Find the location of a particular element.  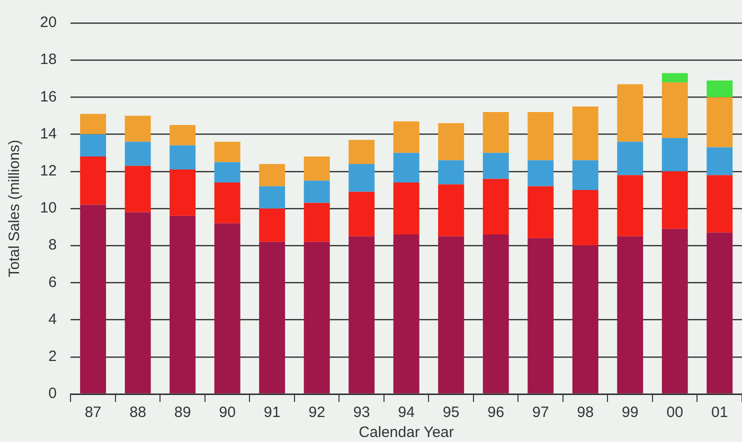

x-tick-label: 00 is located at coordinates (675, 413).